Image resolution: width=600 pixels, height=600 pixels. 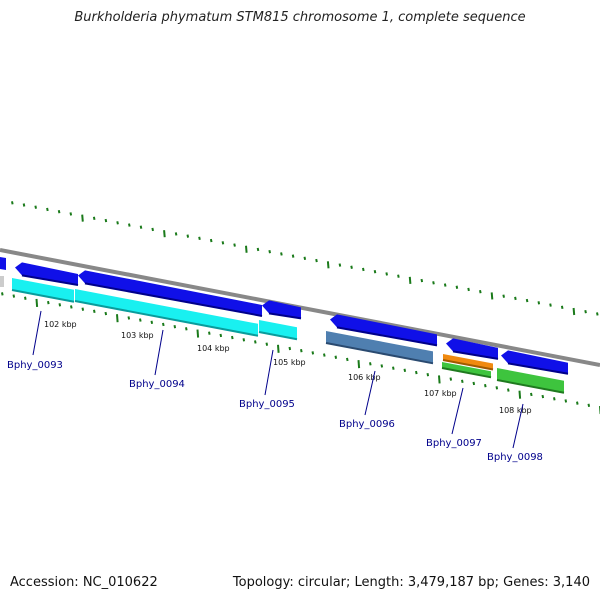 I want to click on scale-label: 102 kbp, so click(x=60, y=324).